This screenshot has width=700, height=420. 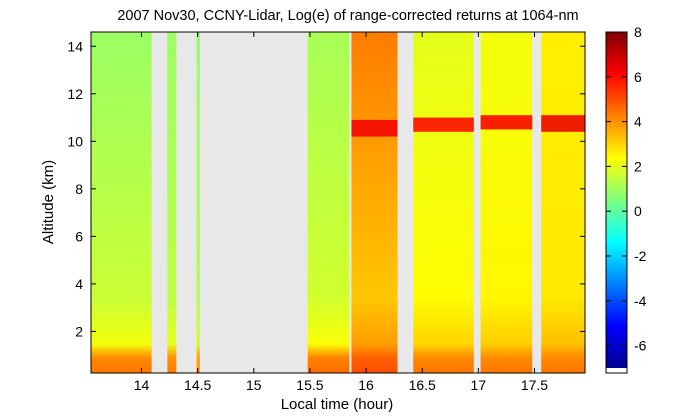 What do you see at coordinates (309, 385) in the screenshot?
I see `x-tick-label: 15.5` at bounding box center [309, 385].